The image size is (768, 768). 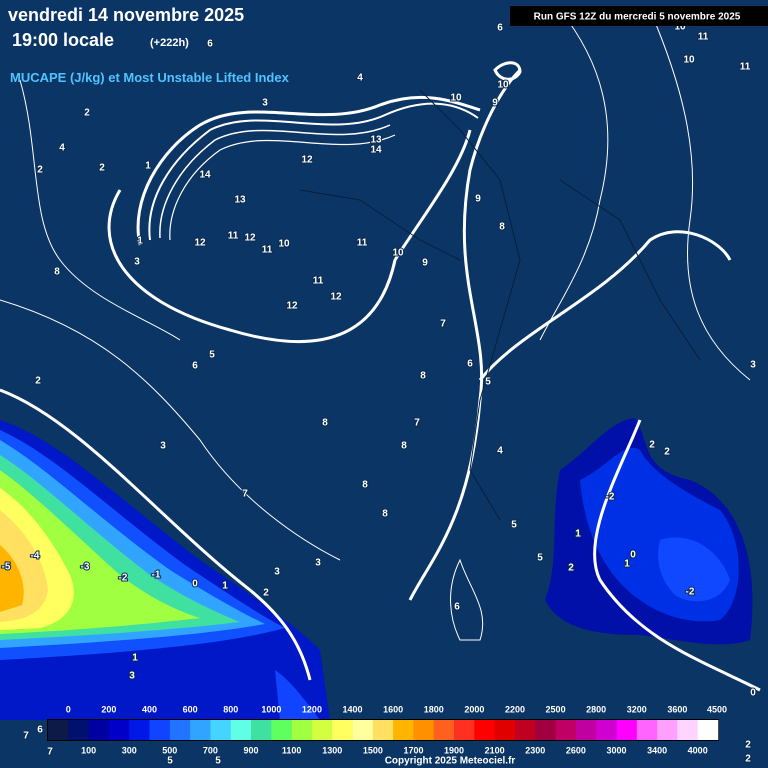 What do you see at coordinates (376, 140) in the screenshot?
I see `contour-label: 13` at bounding box center [376, 140].